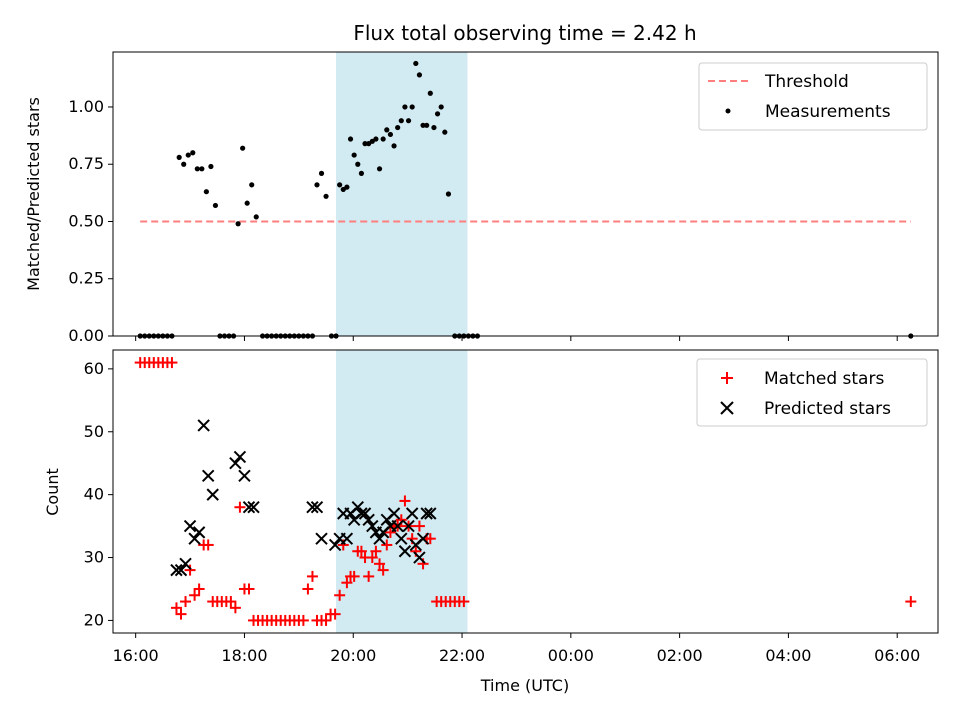 This screenshot has height=720, width=960. What do you see at coordinates (516, 649) in the screenshot?
I see `bottom-x-ticks: 16:00 18:00 20:00 22:00 00:00 02:00 04:00 06:00` at bounding box center [516, 649].